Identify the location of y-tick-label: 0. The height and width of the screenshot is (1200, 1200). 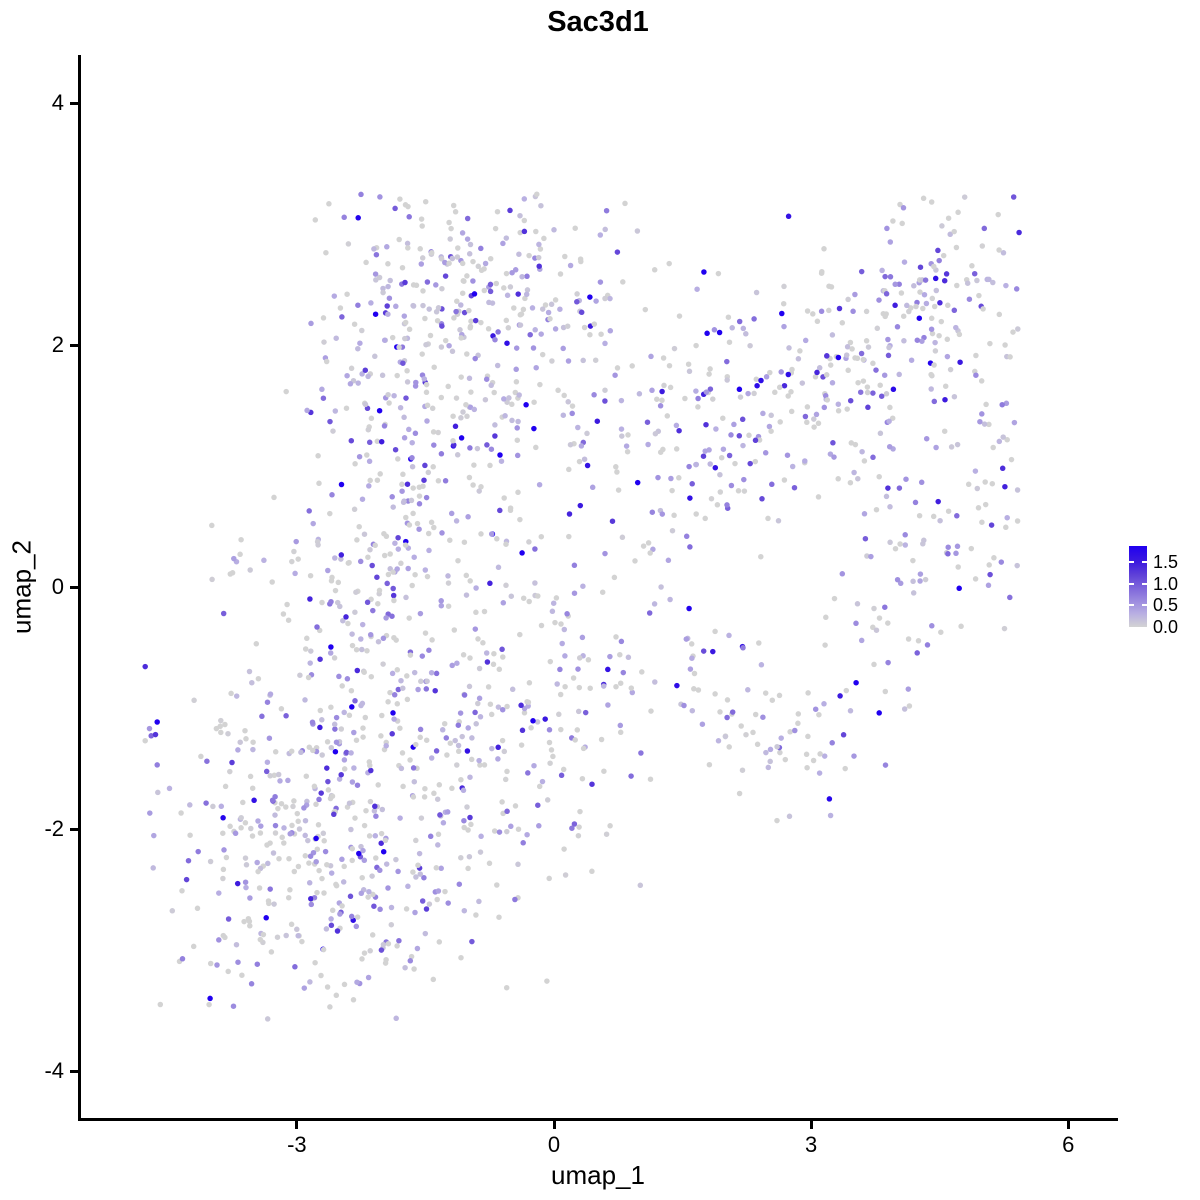
(57, 586).